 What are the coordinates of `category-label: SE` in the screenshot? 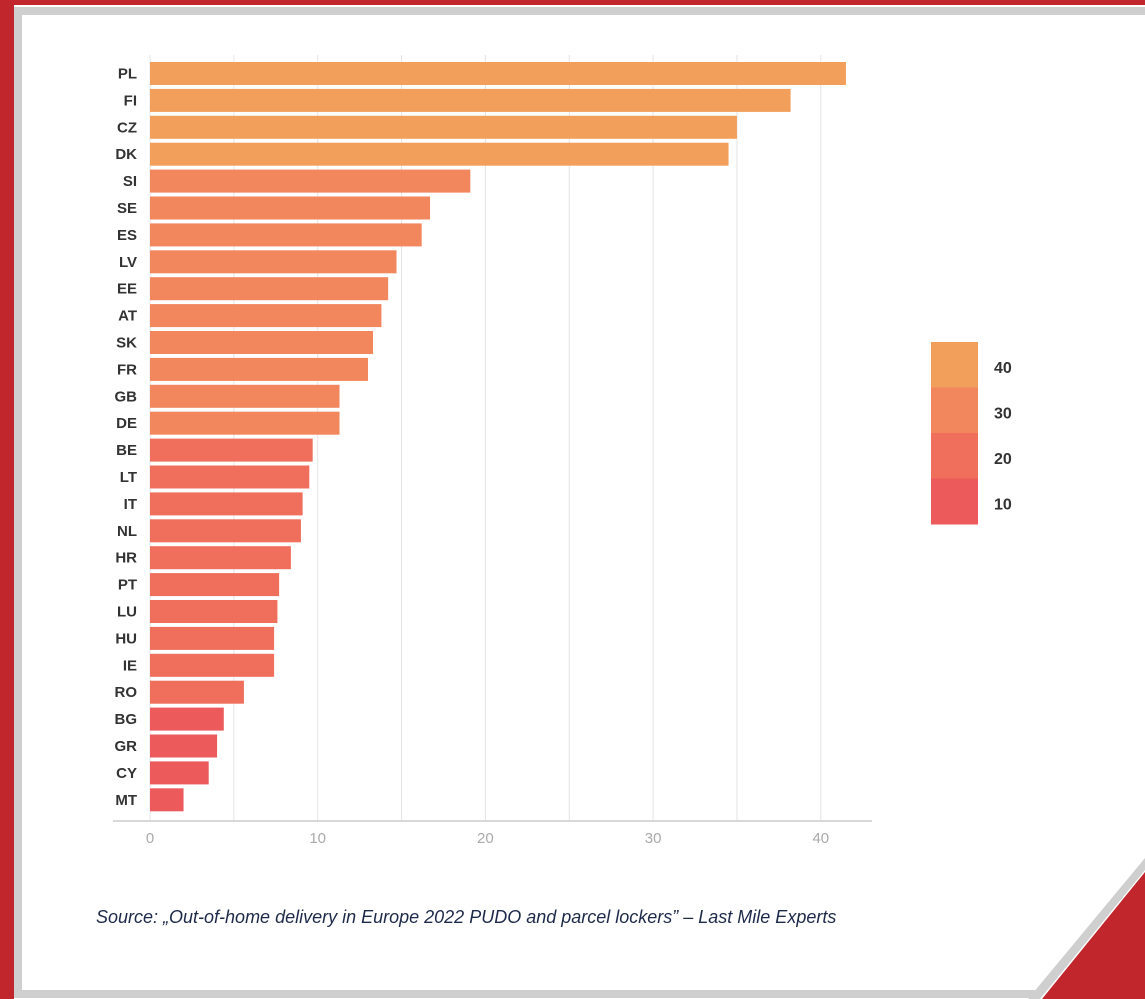 It's located at (127, 208).